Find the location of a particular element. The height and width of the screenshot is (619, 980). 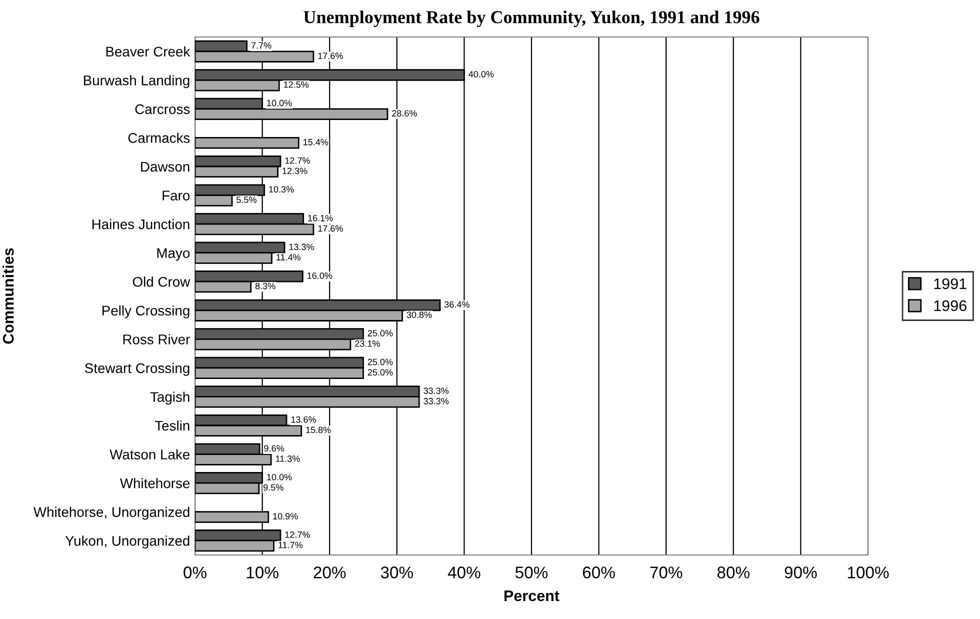

data-label: 13.6% is located at coordinates (303, 419).